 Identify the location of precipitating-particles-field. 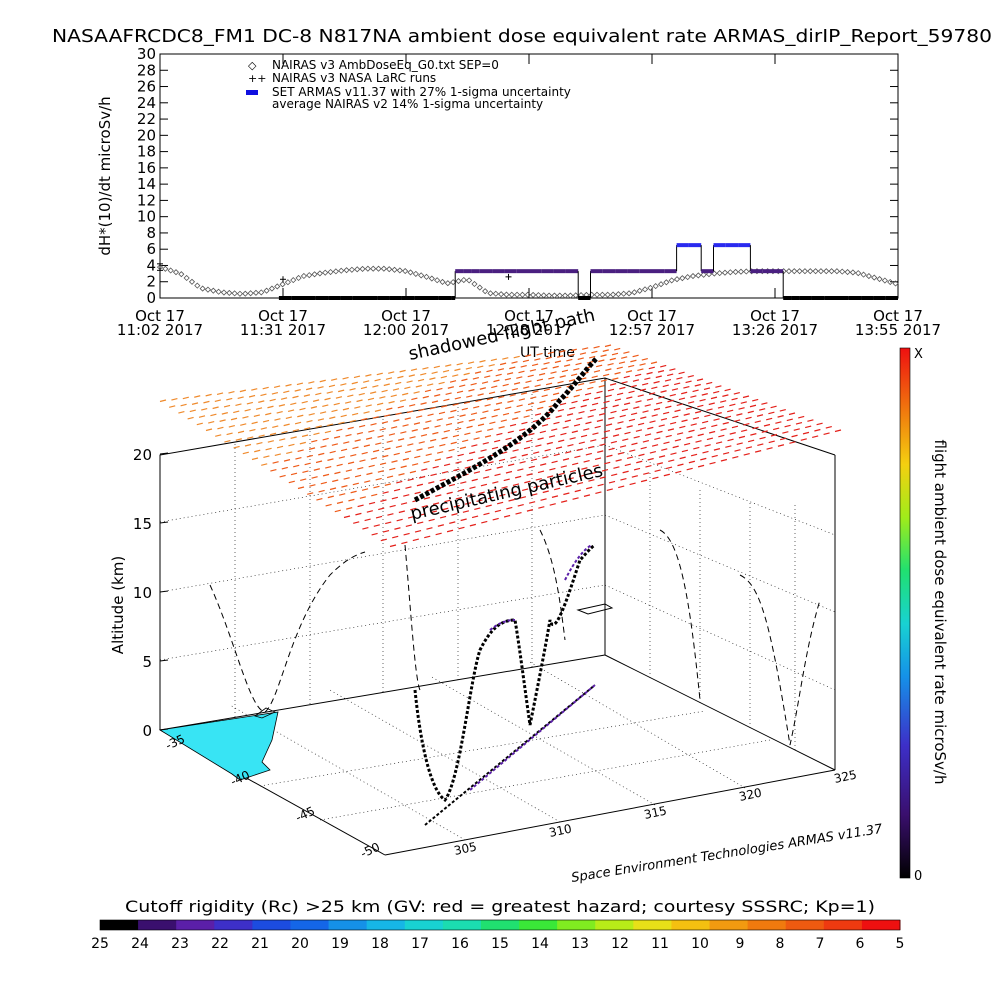
(500, 446).